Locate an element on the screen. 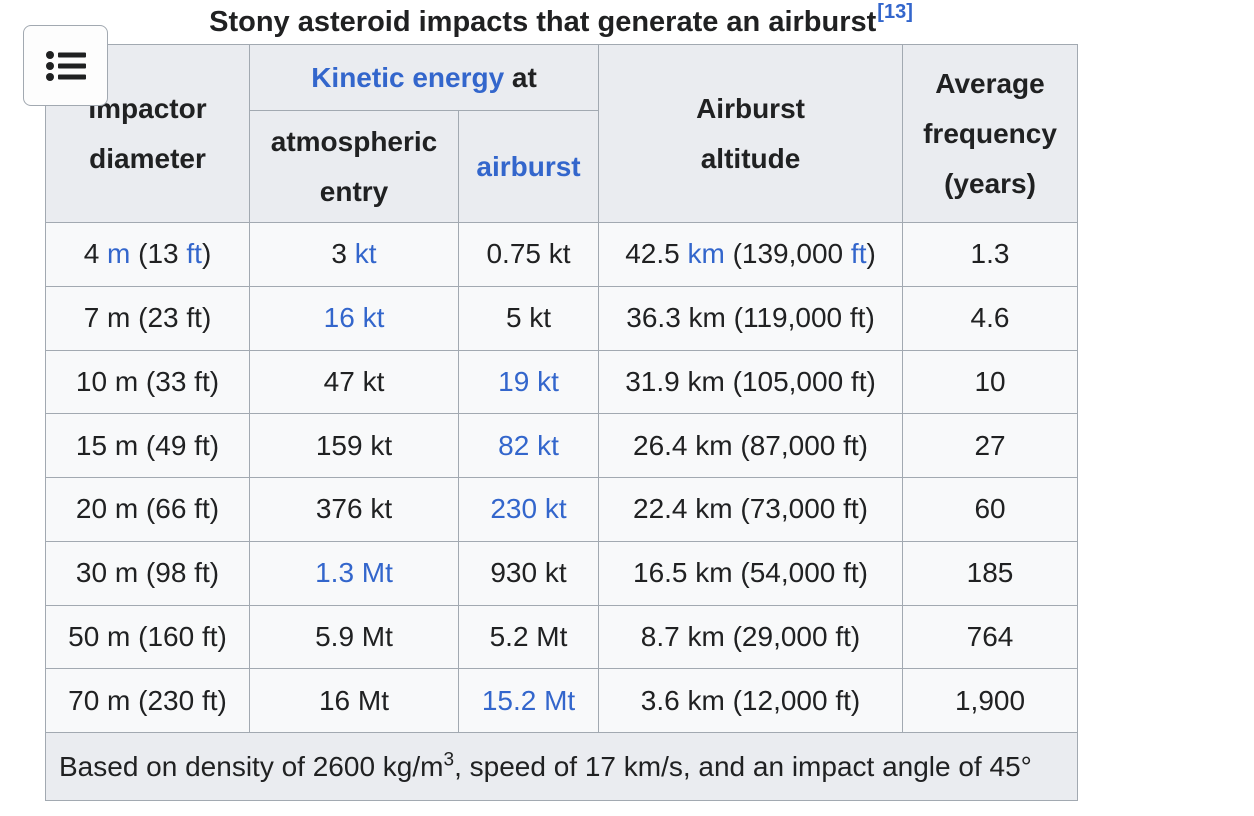 The height and width of the screenshot is (816, 1254). cell-airburst-altitude: 31.9 km (105,000 ft) is located at coordinates (751, 382).